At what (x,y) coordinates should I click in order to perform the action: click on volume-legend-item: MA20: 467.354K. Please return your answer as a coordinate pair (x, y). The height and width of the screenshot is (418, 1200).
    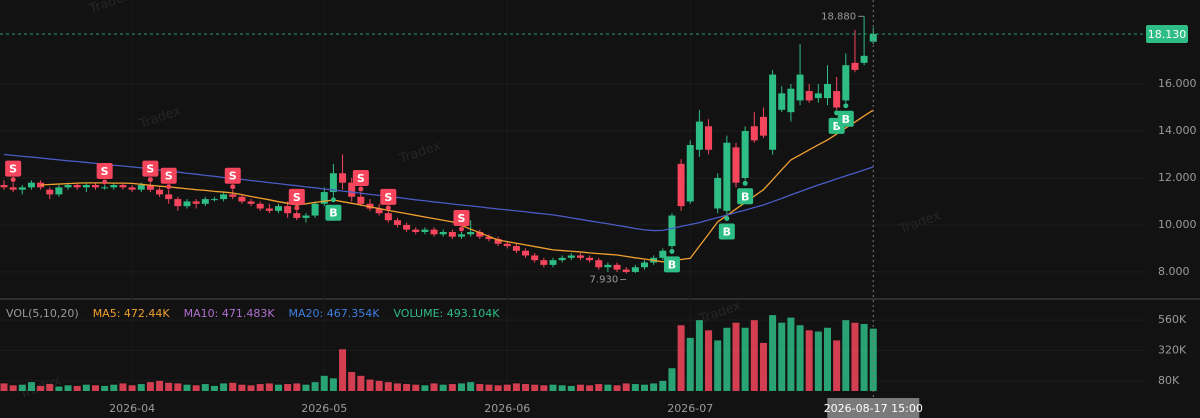
    Looking at the image, I should click on (335, 313).